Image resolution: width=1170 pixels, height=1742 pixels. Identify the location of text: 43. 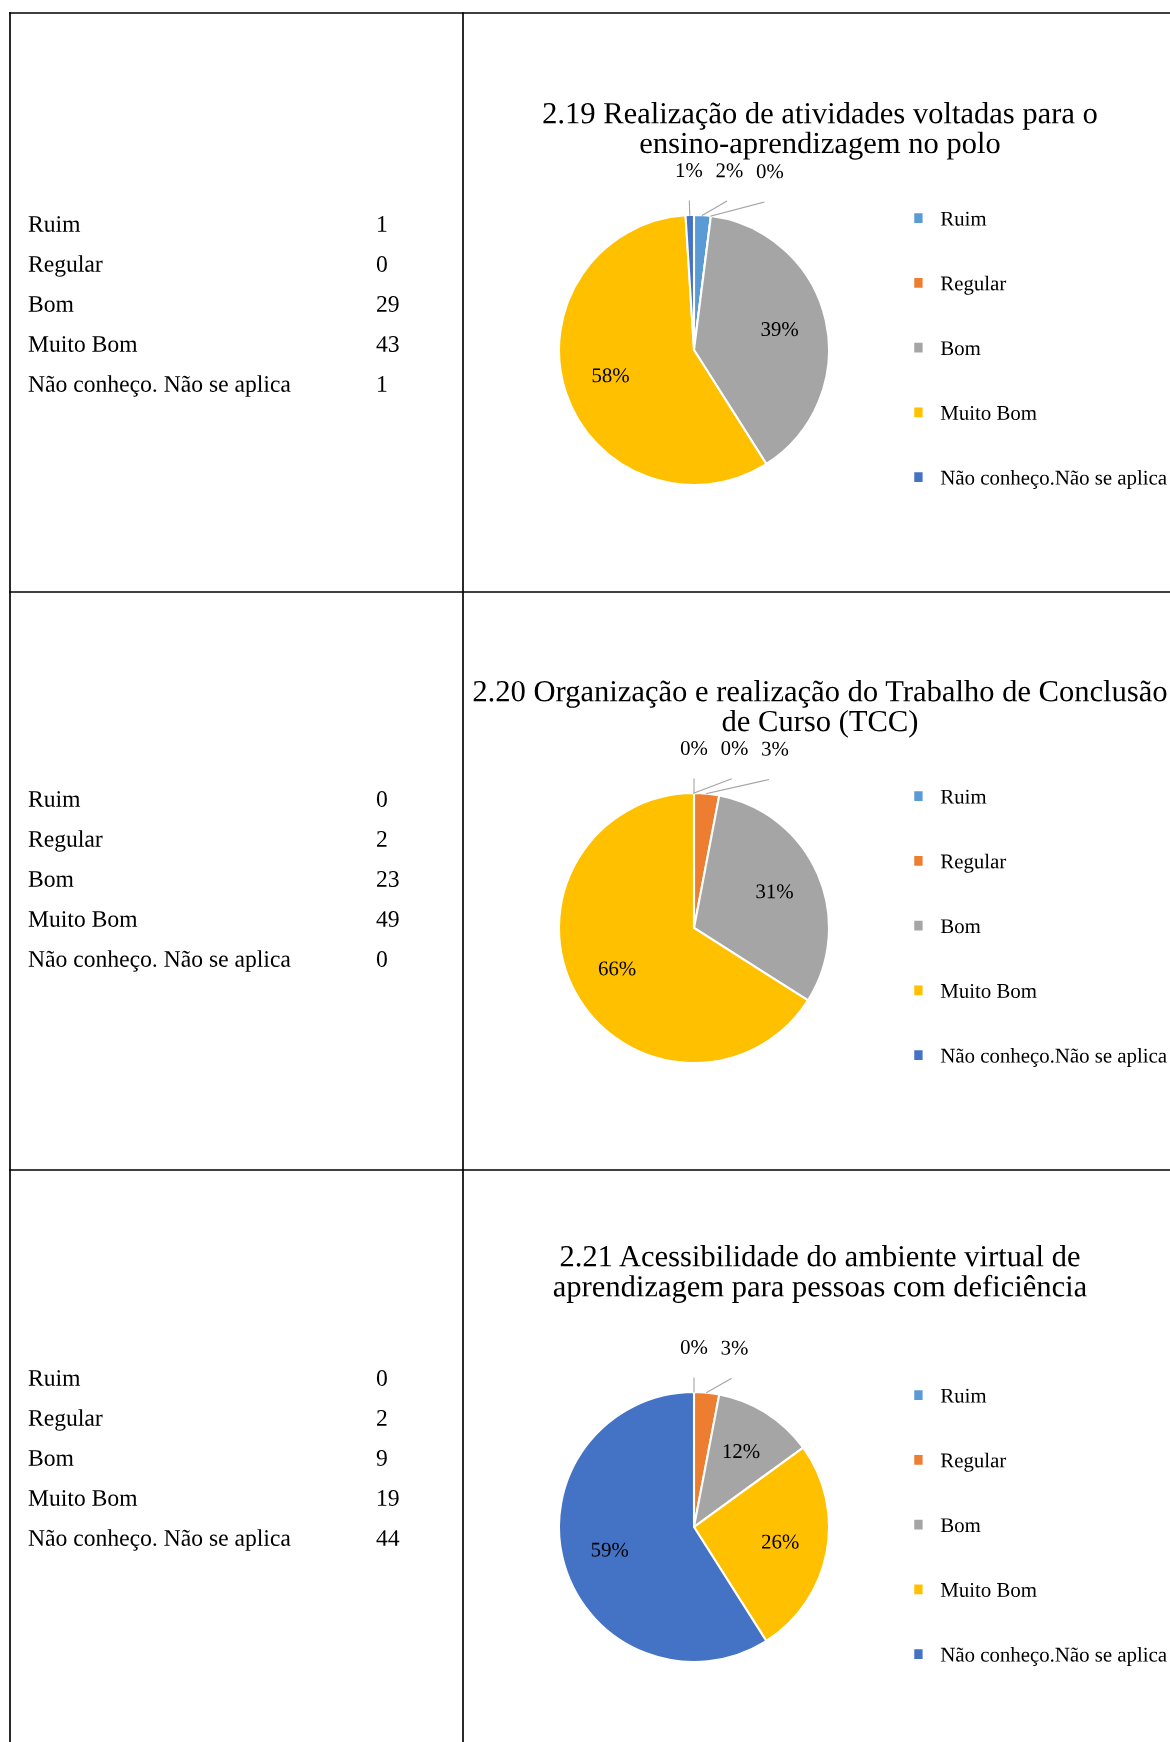
(387, 344).